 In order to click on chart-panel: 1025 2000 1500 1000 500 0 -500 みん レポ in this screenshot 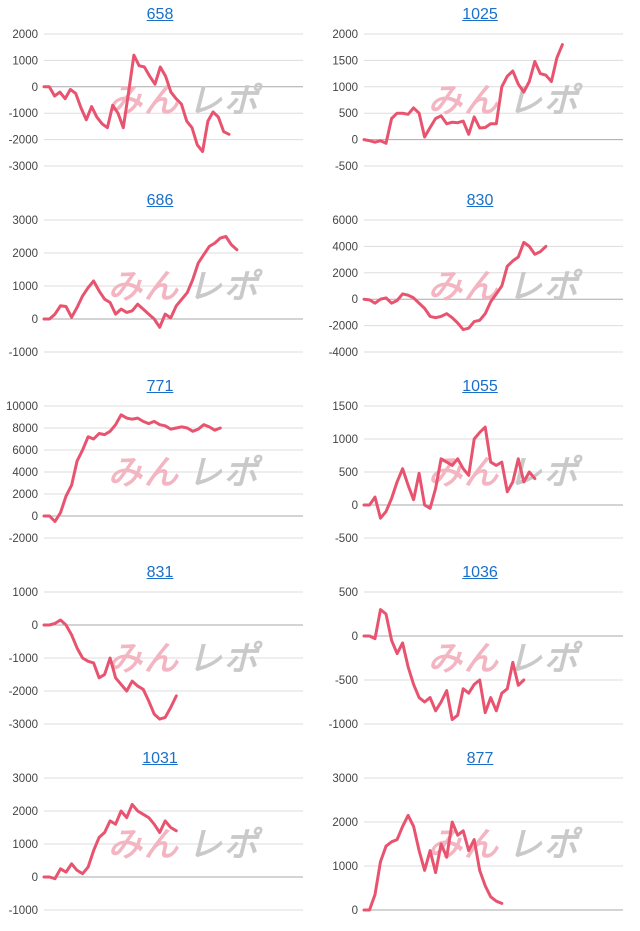, I will do `click(480, 93)`.